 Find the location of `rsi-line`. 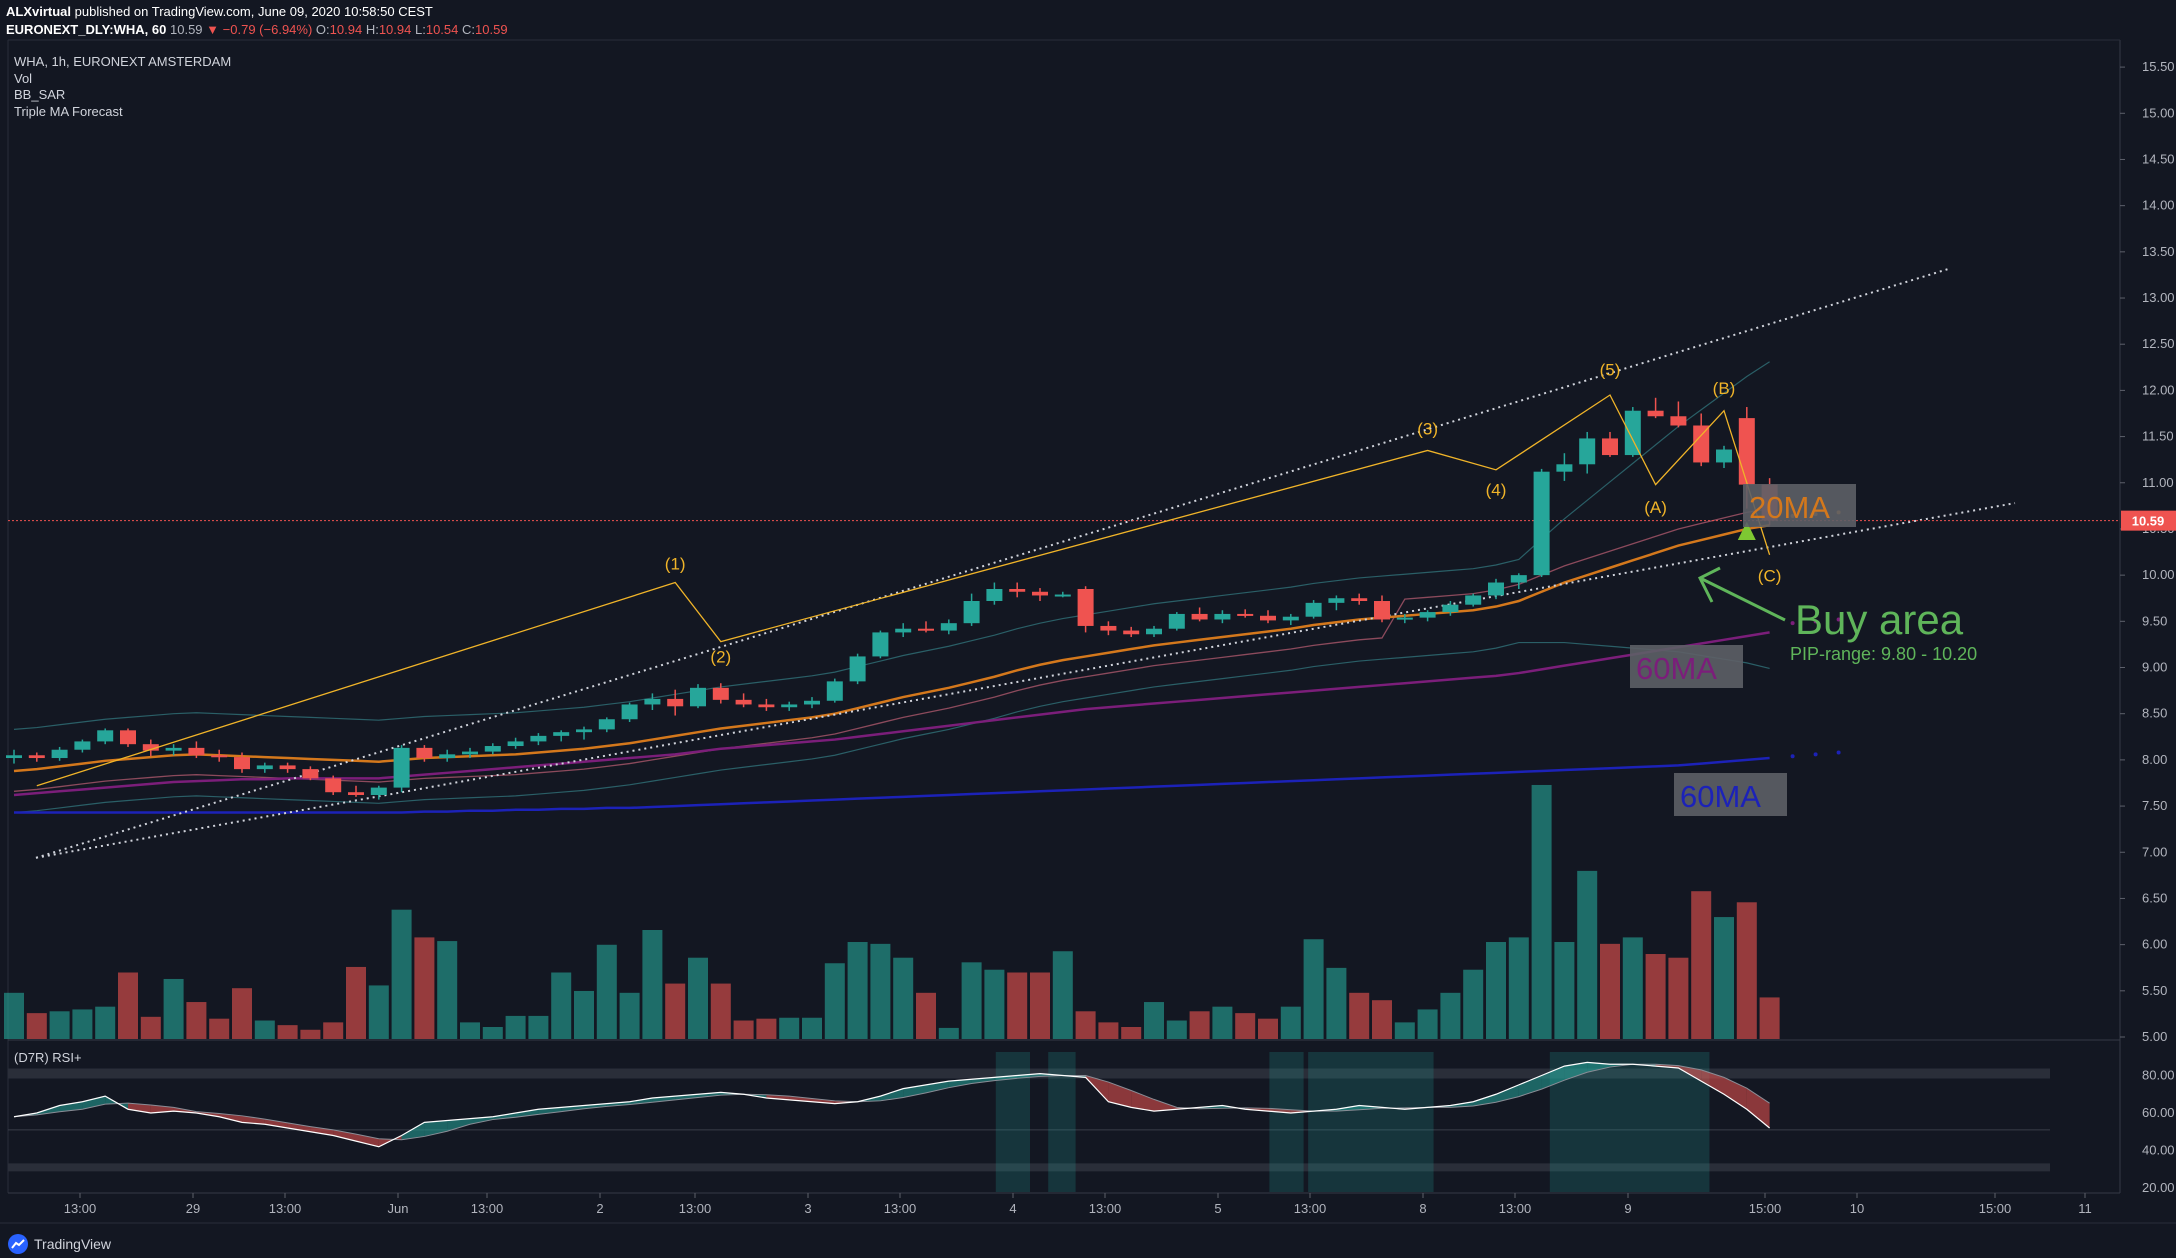

rsi-line is located at coordinates (891, 1104).